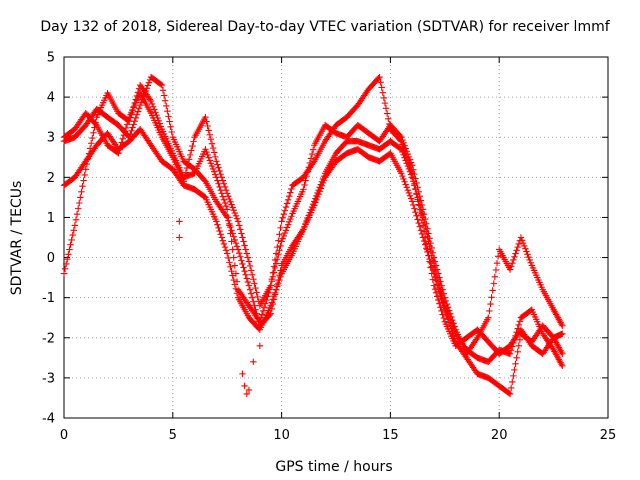 This screenshot has width=640, height=480. Describe the element at coordinates (281, 435) in the screenshot. I see `x-tick-label: 10` at that location.